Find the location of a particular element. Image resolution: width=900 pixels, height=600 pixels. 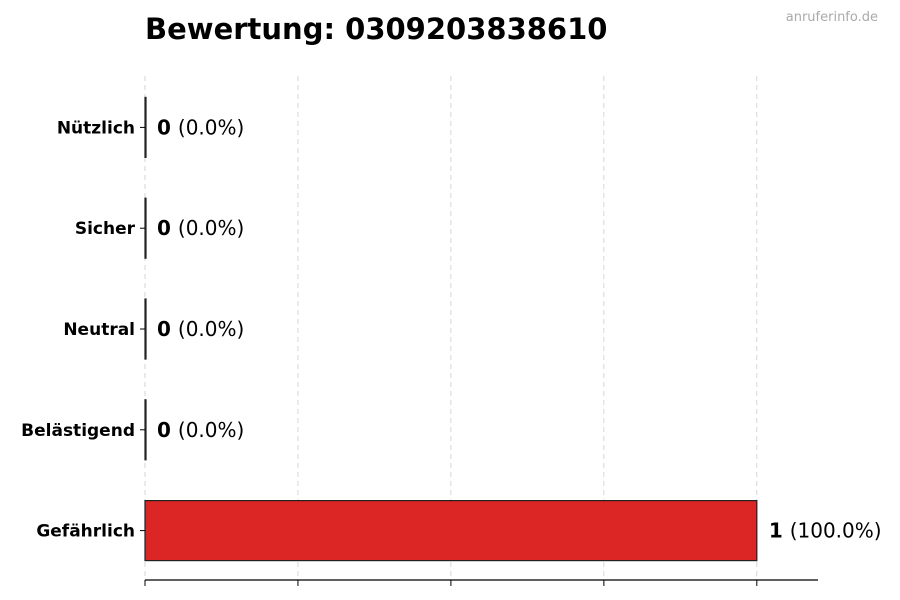

category-label: Gefährlich is located at coordinates (85, 532).